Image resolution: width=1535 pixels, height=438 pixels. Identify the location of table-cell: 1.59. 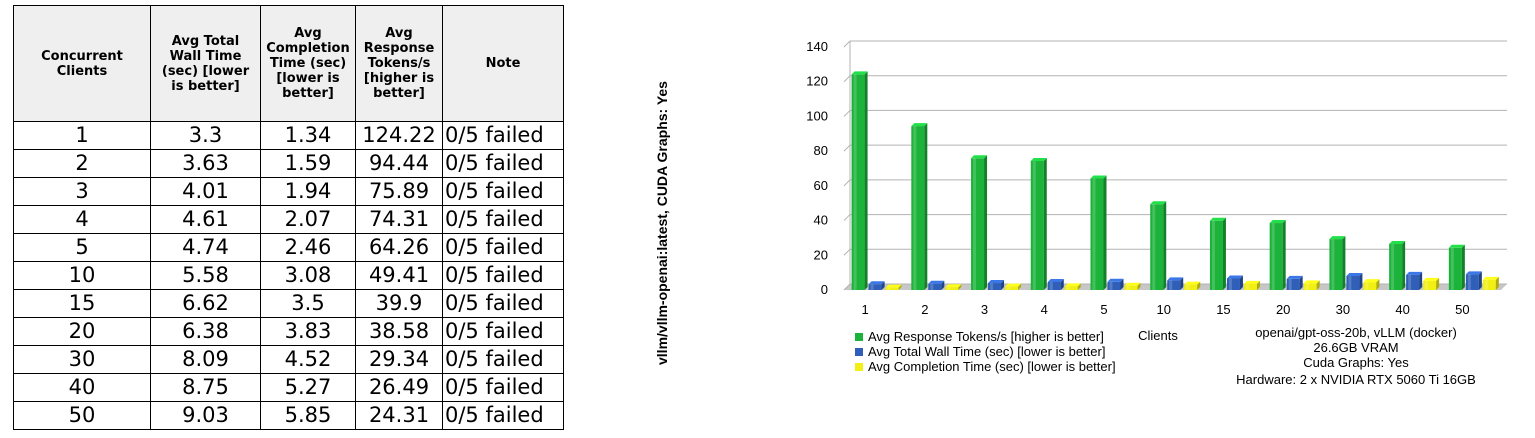
(308, 163).